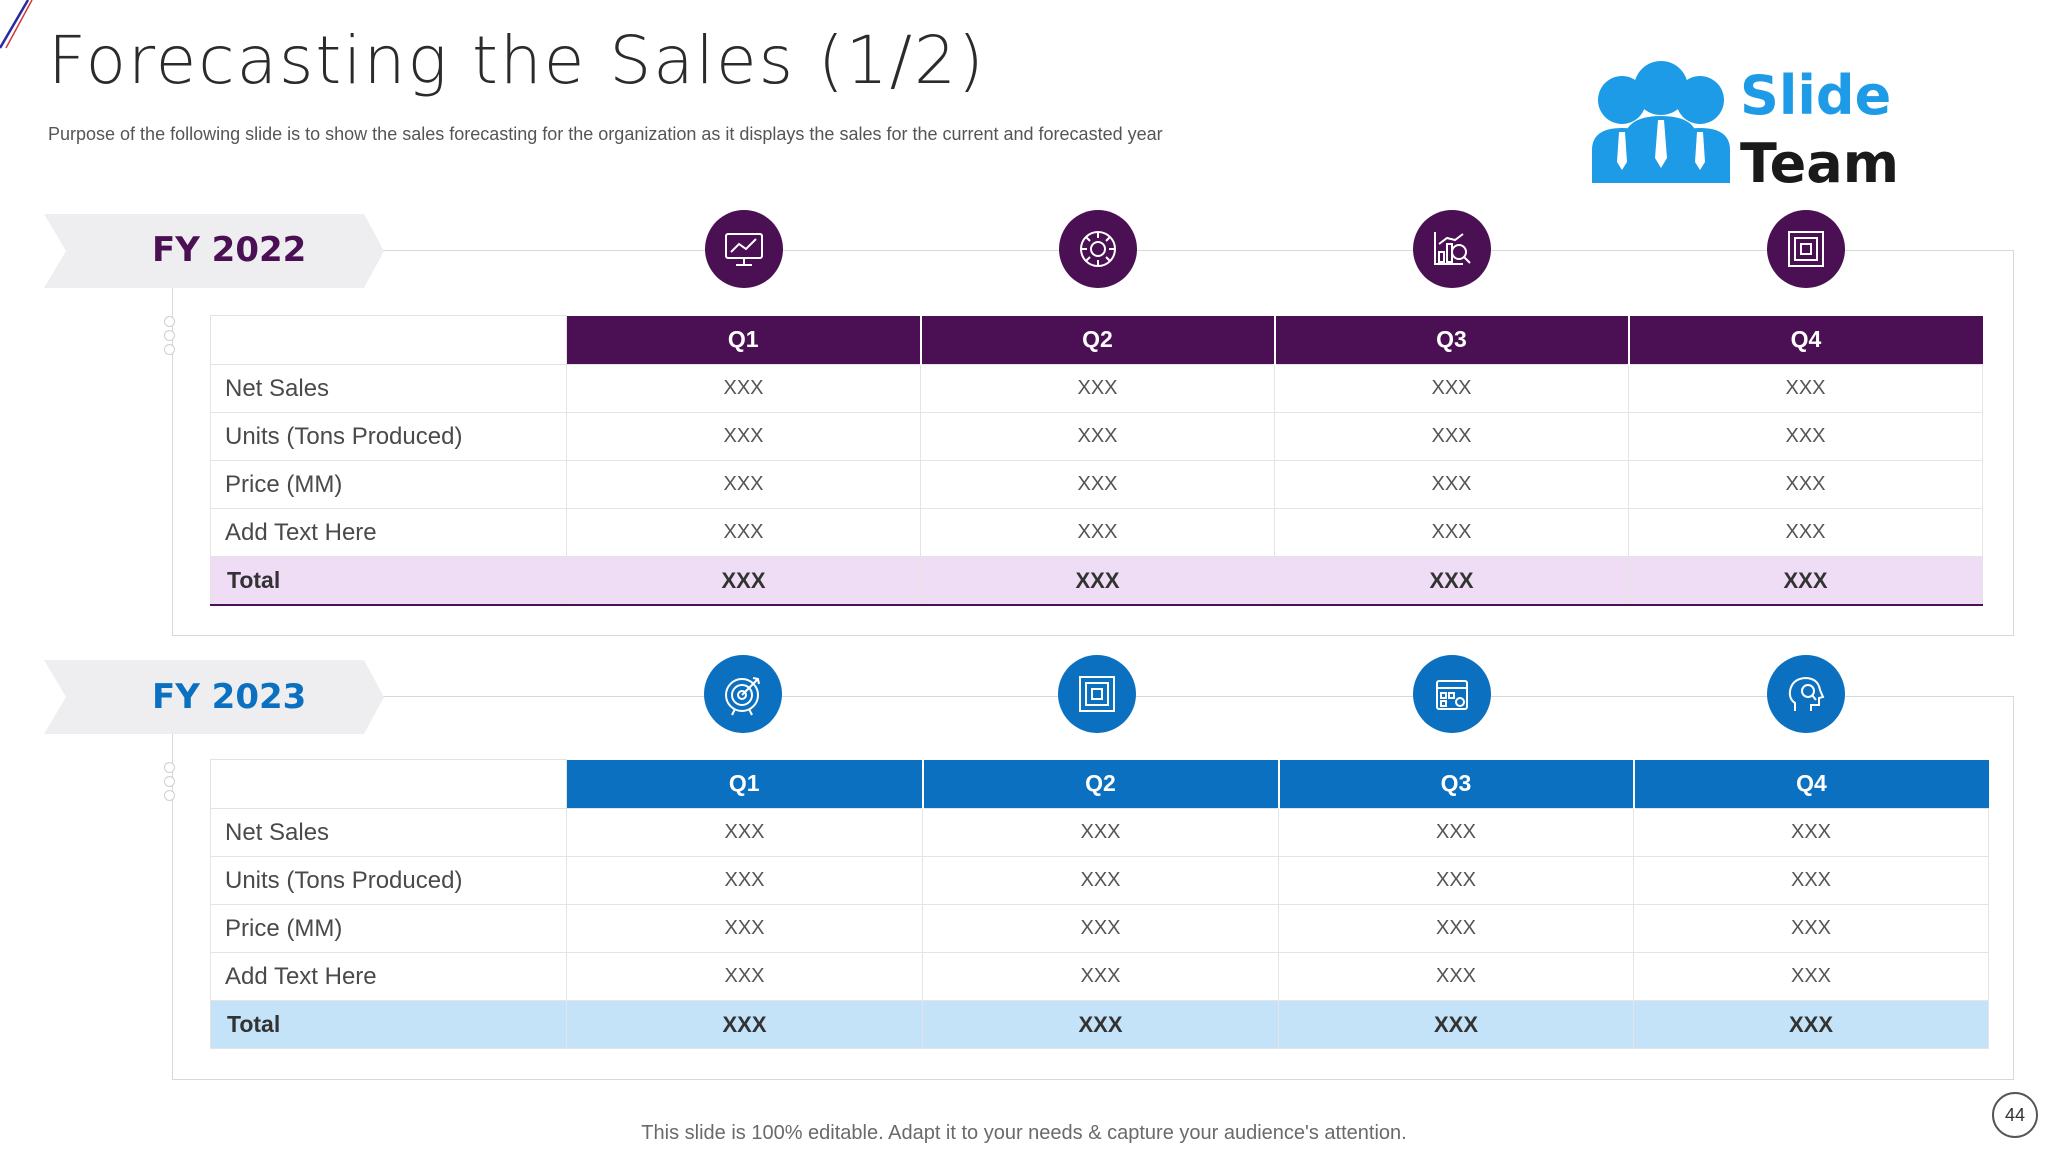 The image size is (2048, 1152). I want to click on head-search-icon, so click(1806, 694).